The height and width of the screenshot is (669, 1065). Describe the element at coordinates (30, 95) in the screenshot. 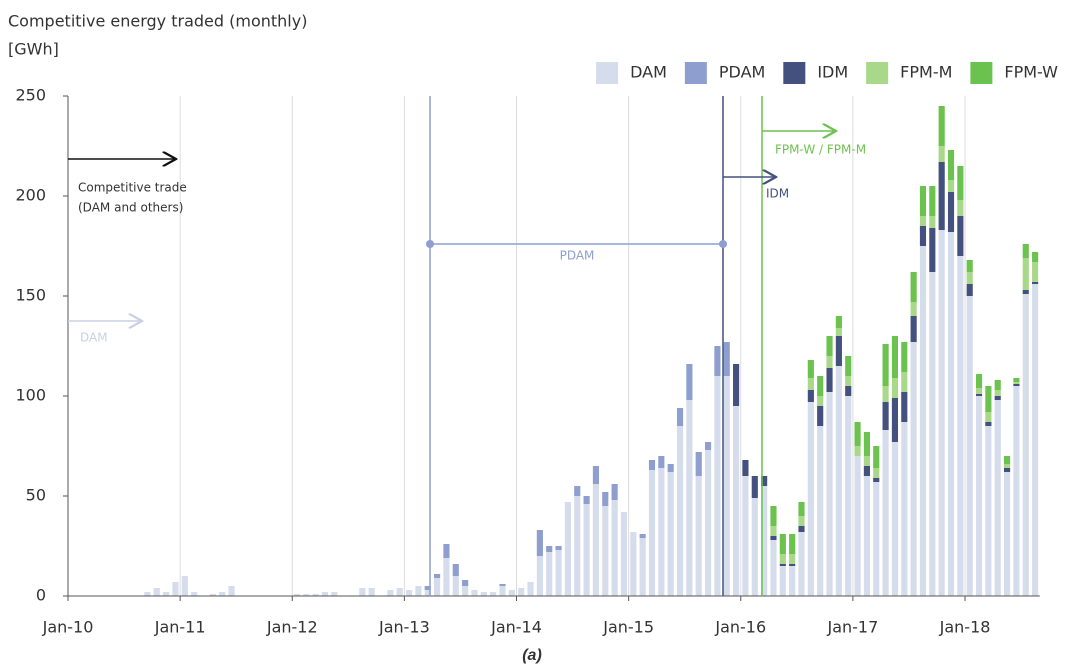

I see `y-tick-label: 250` at that location.